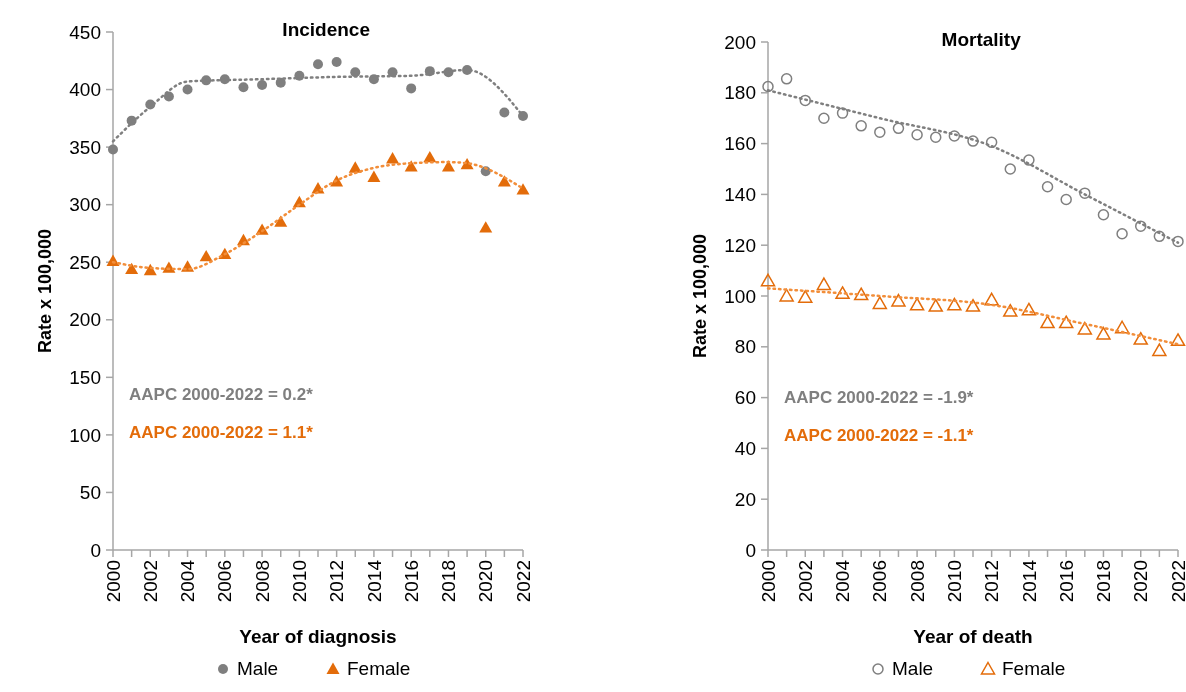  Describe the element at coordinates (750, 550) in the screenshot. I see `y-tick-label: 0` at that location.